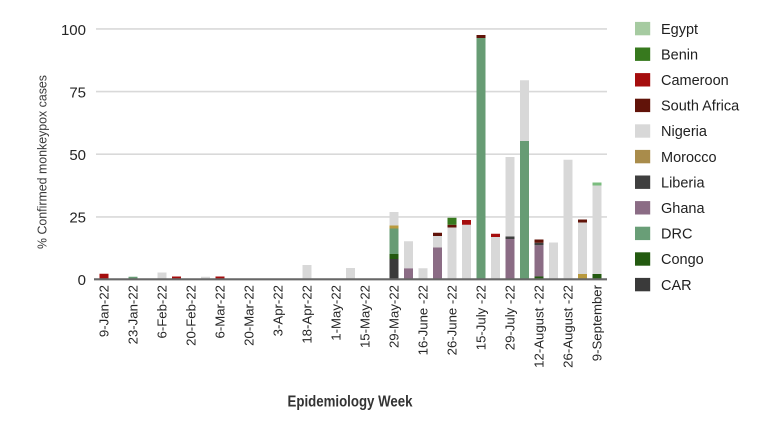  Describe the element at coordinates (191, 315) in the screenshot. I see `svg-text: 20-Feb-22` at that location.